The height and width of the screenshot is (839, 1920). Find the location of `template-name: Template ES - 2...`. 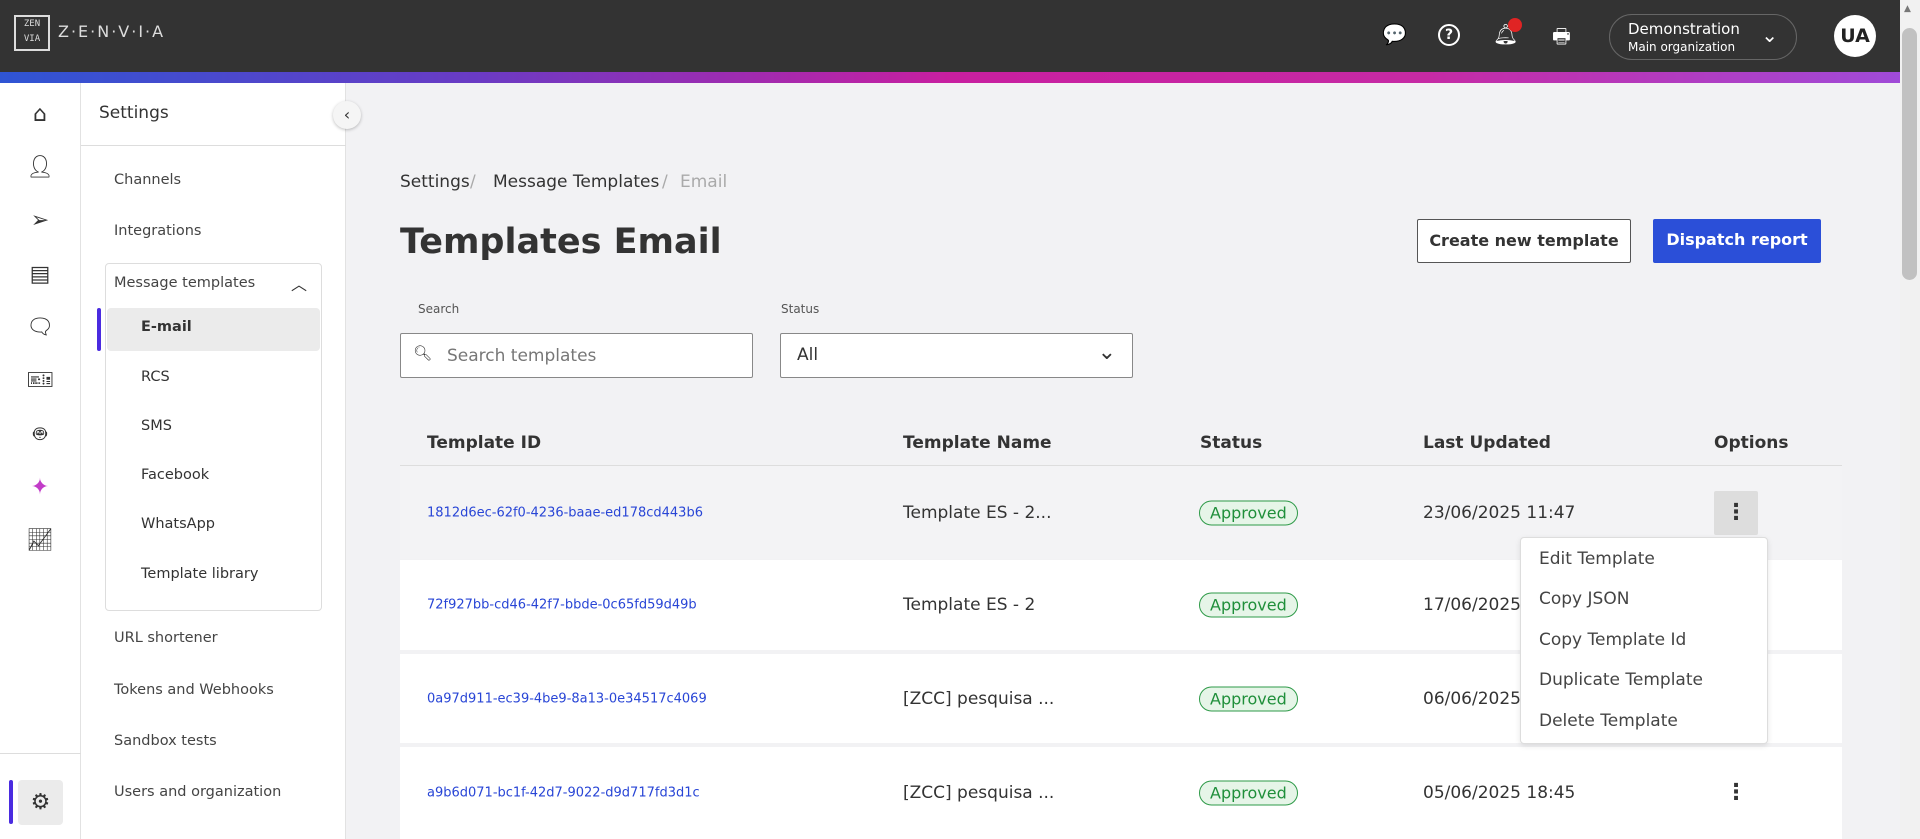

template-name: Template ES - 2... is located at coordinates (977, 512).